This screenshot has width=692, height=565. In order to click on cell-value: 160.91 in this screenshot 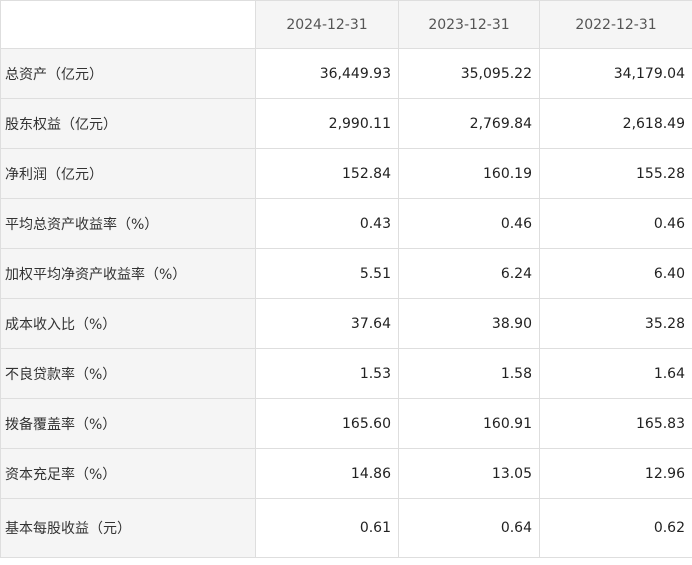, I will do `click(469, 423)`.